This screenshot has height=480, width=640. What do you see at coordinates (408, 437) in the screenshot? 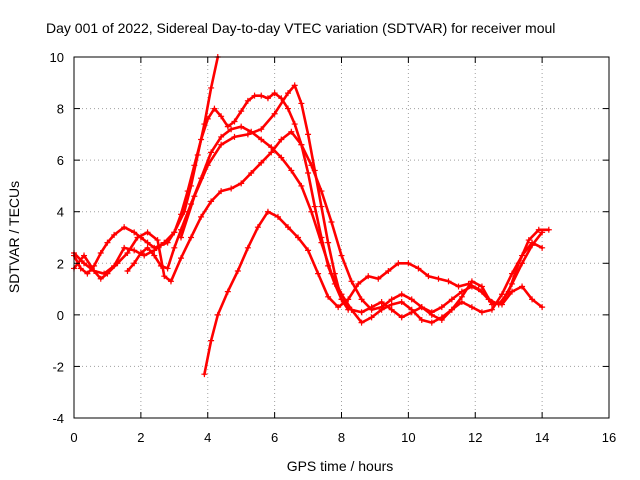
I see `x-tick-label: 10` at bounding box center [408, 437].